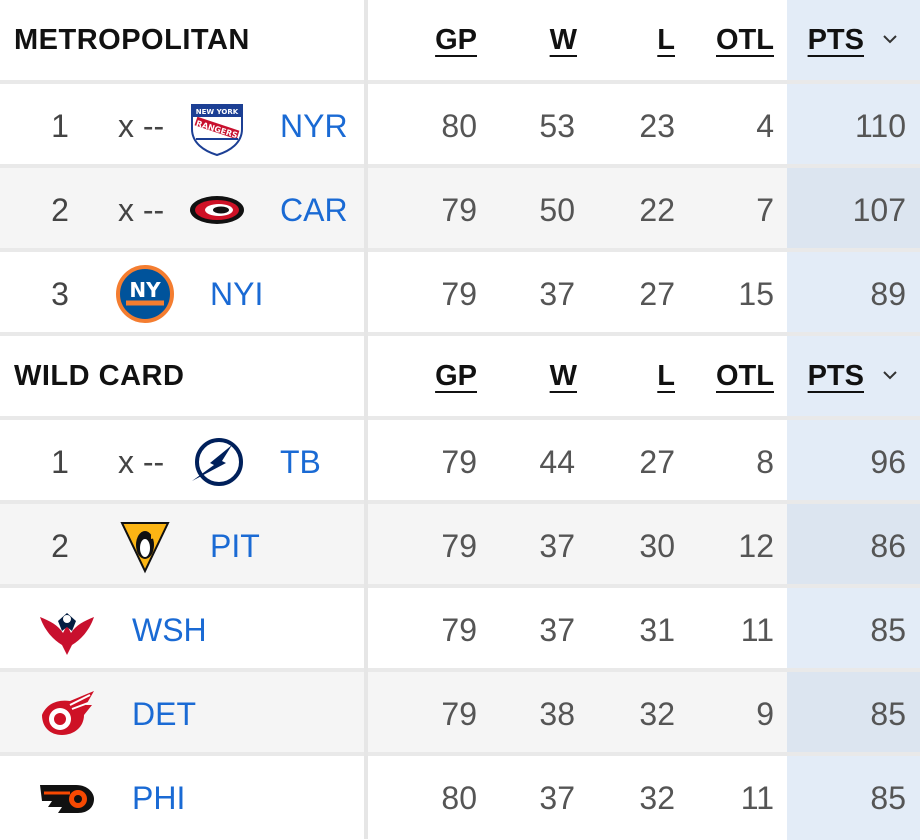 The width and height of the screenshot is (920, 840). What do you see at coordinates (880, 126) in the screenshot?
I see `stat-pts: 110` at bounding box center [880, 126].